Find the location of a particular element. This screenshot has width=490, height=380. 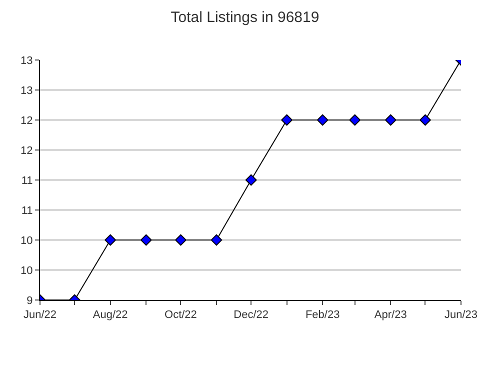

x-tick-label: Jun/22 is located at coordinates (40, 315).